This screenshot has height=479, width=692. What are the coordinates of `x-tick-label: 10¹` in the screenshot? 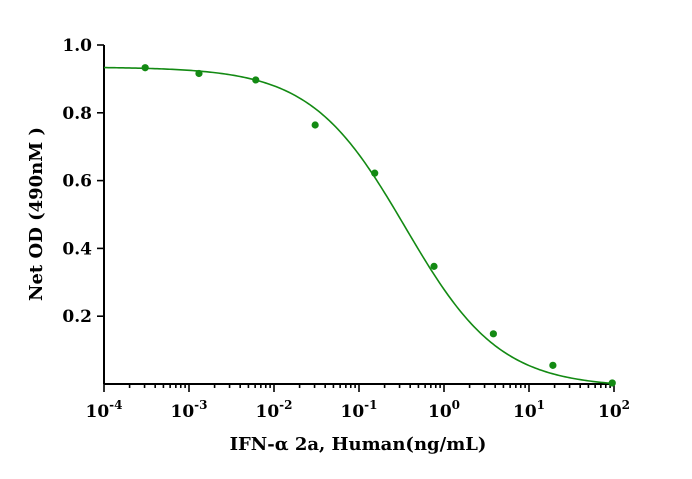 It's located at (529, 410).